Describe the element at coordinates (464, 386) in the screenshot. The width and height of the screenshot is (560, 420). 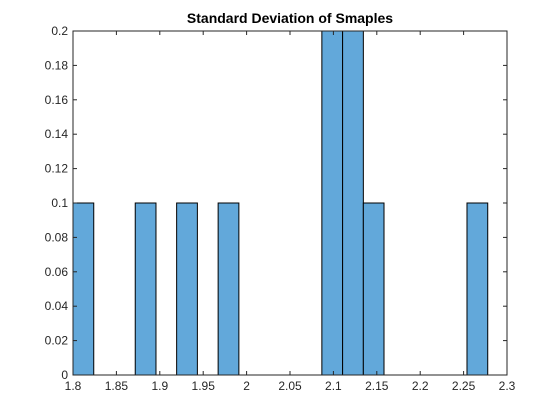
I see `x-tick-label: 2.25` at that location.